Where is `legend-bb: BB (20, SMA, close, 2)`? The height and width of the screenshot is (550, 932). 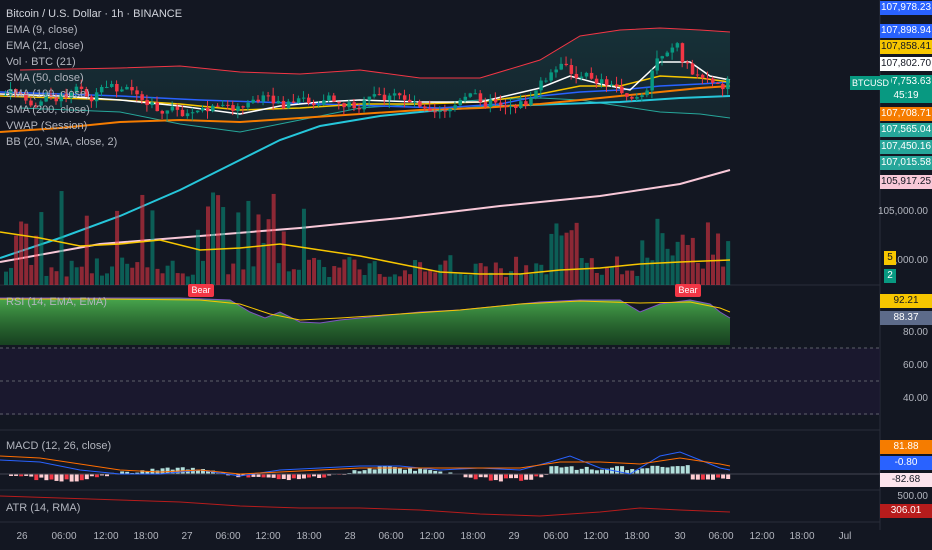
legend-bb: BB (20, SMA, close, 2) is located at coordinates (62, 142).